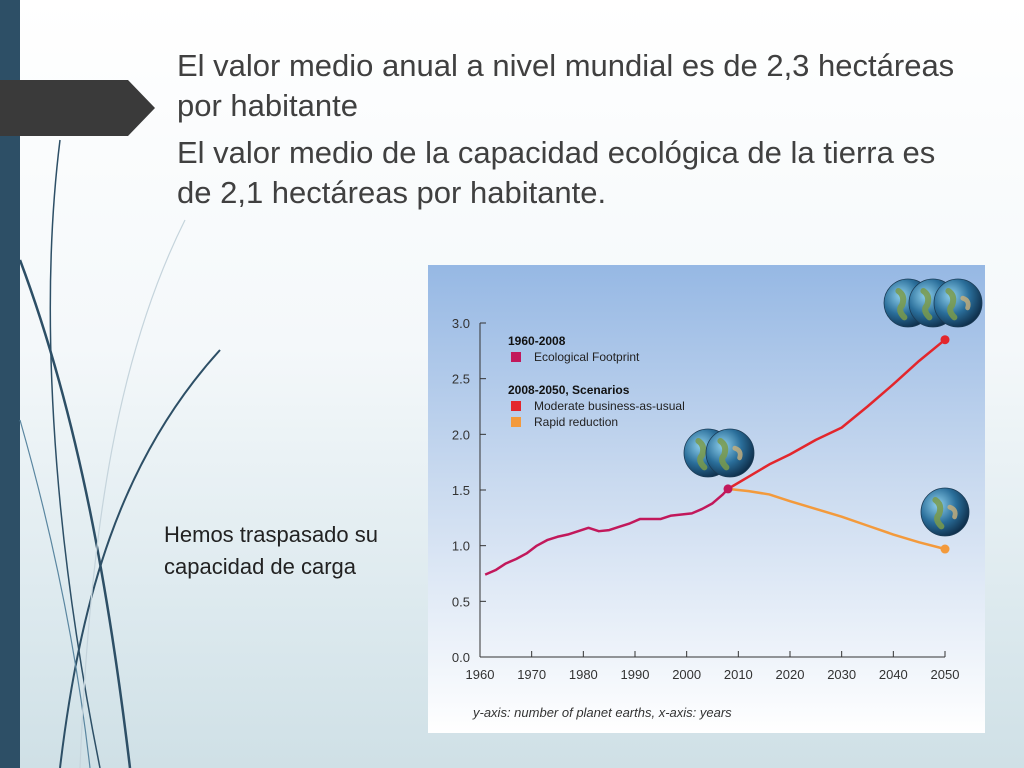 The image size is (1024, 768). I want to click on chart-series, so click(717, 455).